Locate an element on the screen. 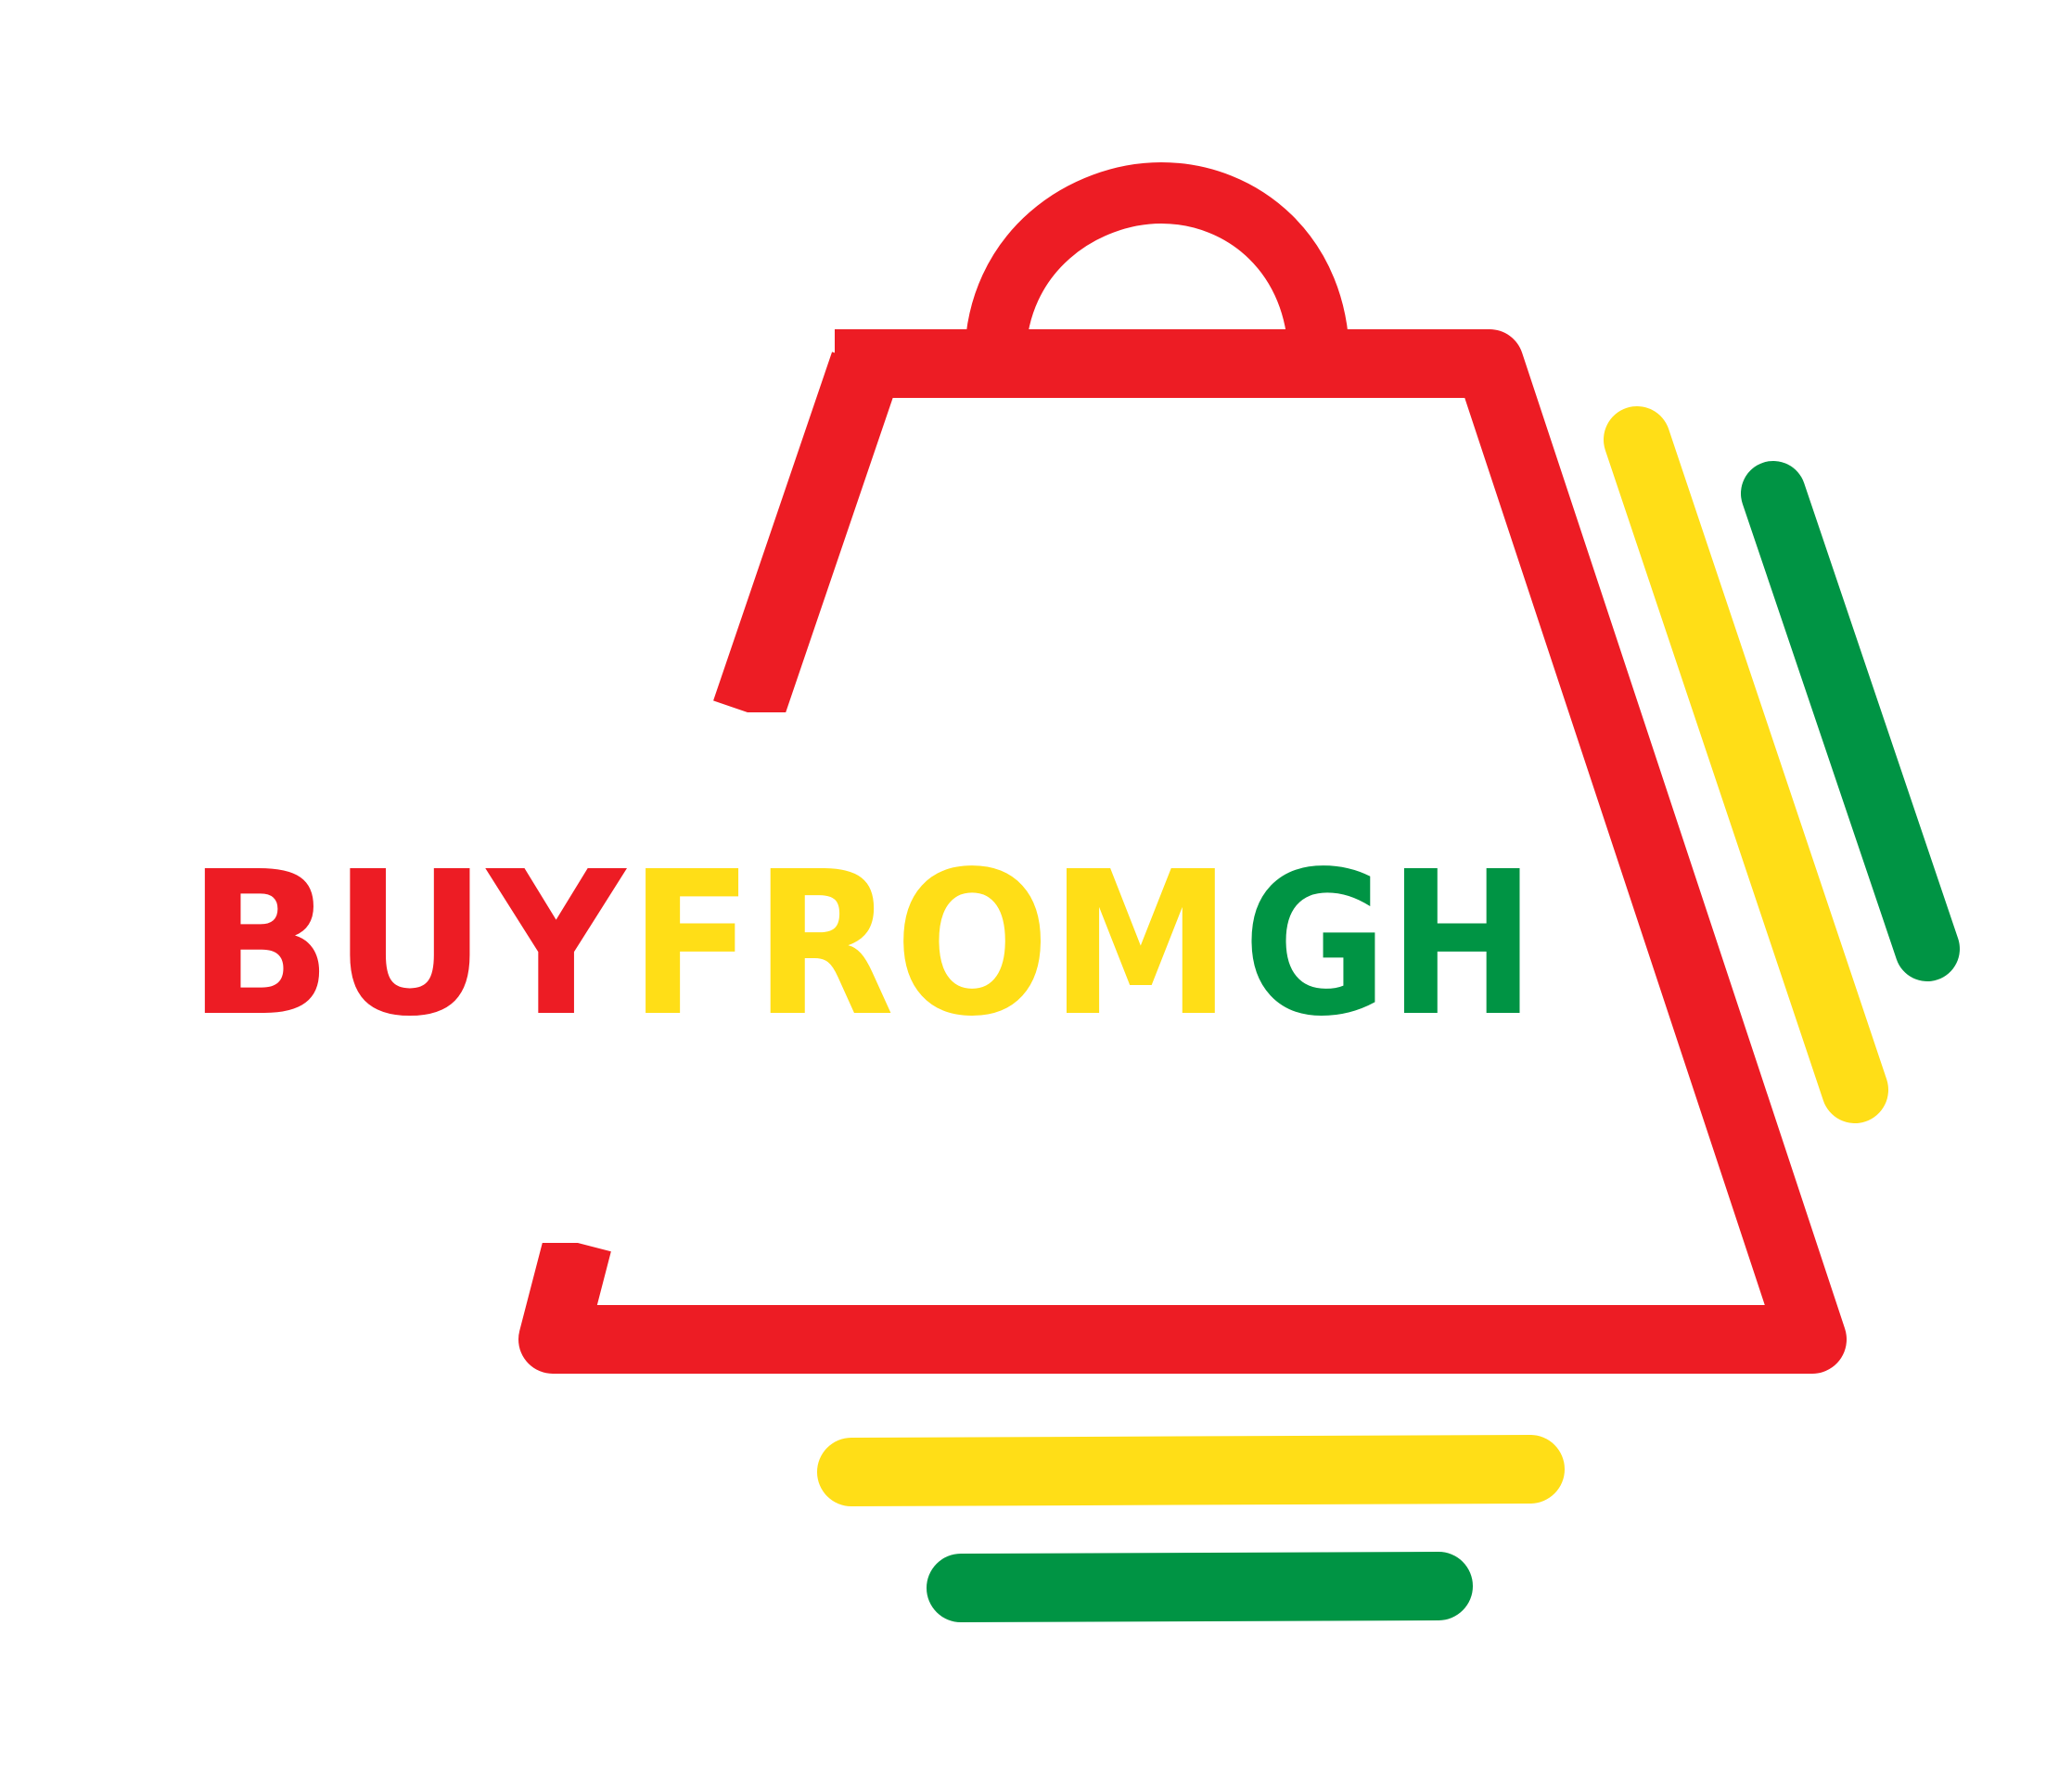 The image size is (2046, 1792). motion-line-yellow-diagonal is located at coordinates (1746, 764).